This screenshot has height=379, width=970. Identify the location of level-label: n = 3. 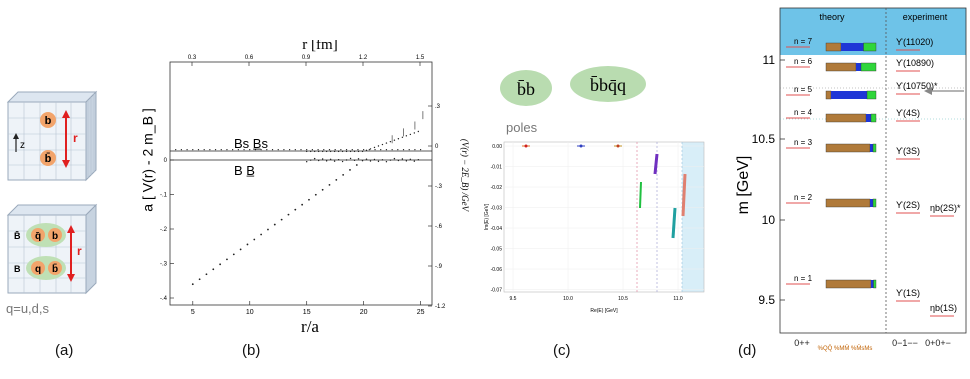
(803, 142).